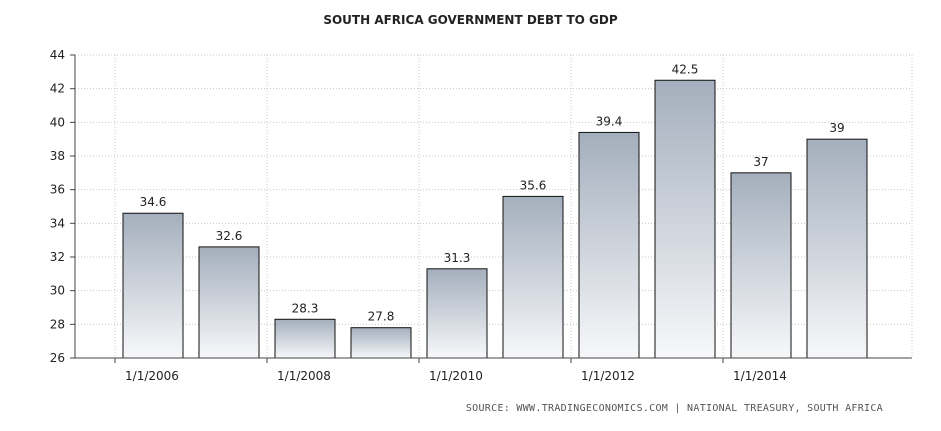 The width and height of the screenshot is (941, 431). What do you see at coordinates (57, 122) in the screenshot?
I see `y-tick-label: 40` at bounding box center [57, 122].